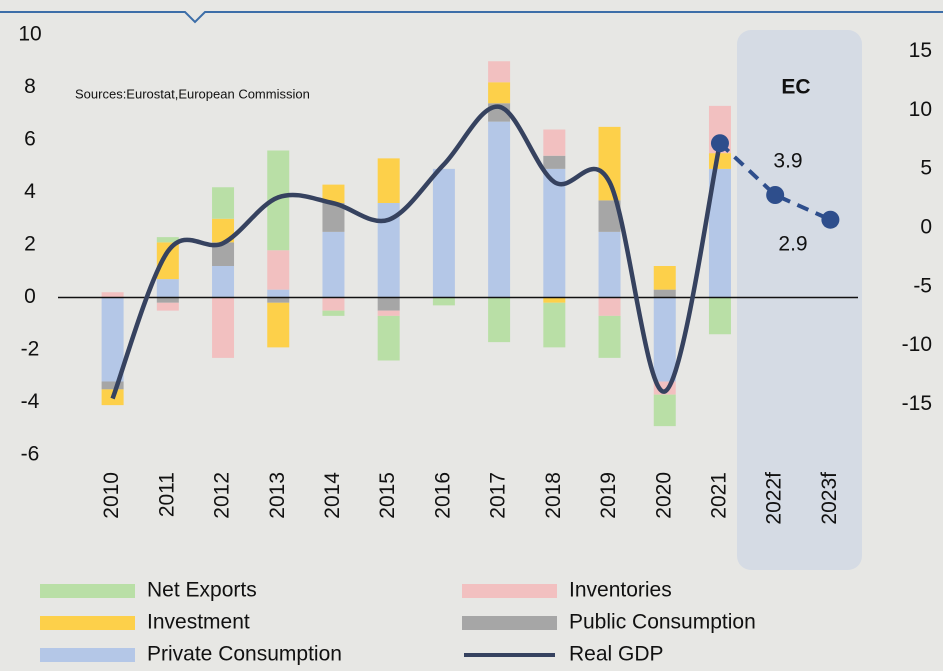 The height and width of the screenshot is (671, 943). I want to click on legend-label: Real GDP, so click(616, 654).